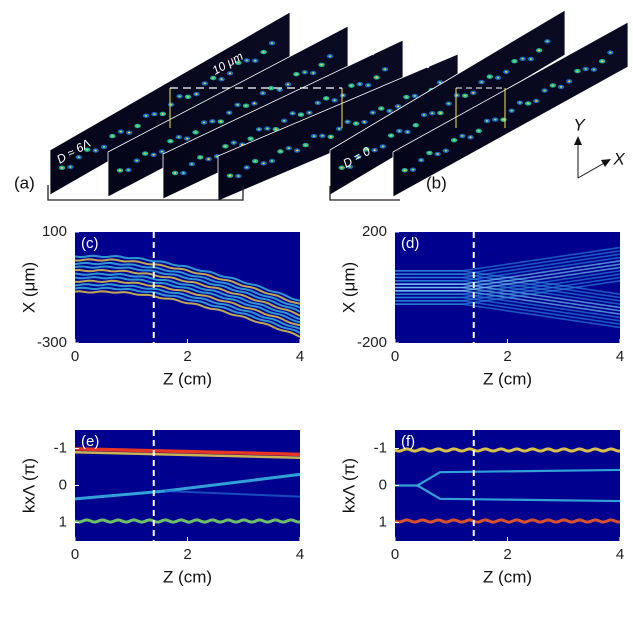 Image resolution: width=633 pixels, height=621 pixels. Describe the element at coordinates (383, 521) in the screenshot. I see `y-tick-label: 1` at that location.